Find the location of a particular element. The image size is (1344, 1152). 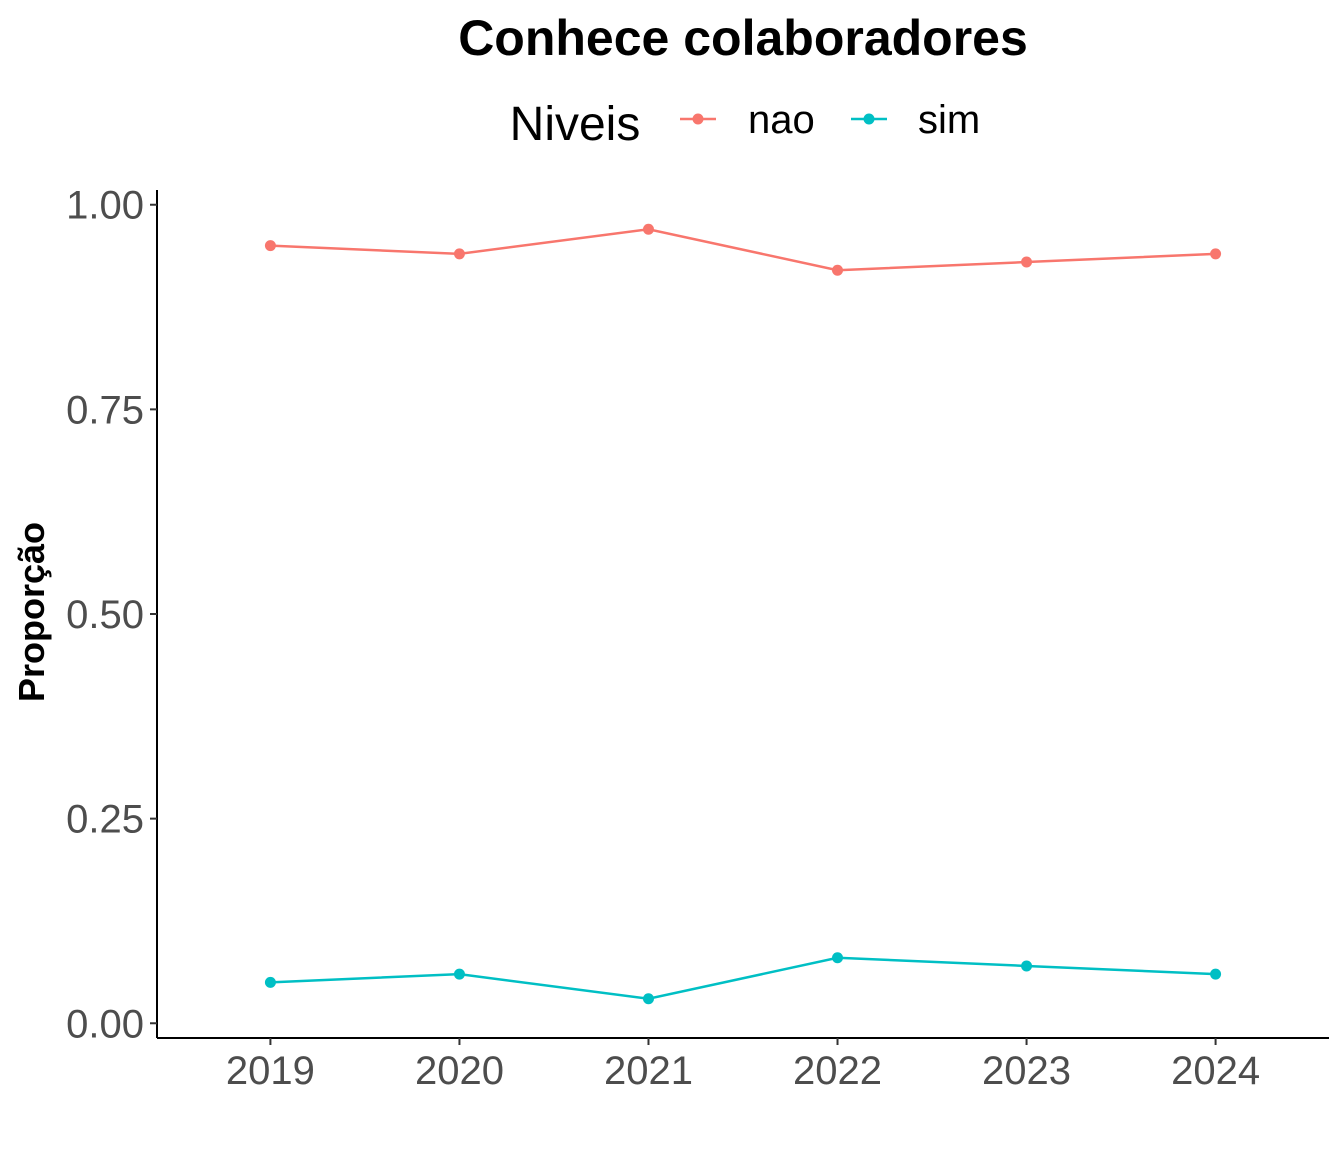

x-axis-ticks: 2019 2020 2021 2022 2023 2024 is located at coordinates (743, 1065).